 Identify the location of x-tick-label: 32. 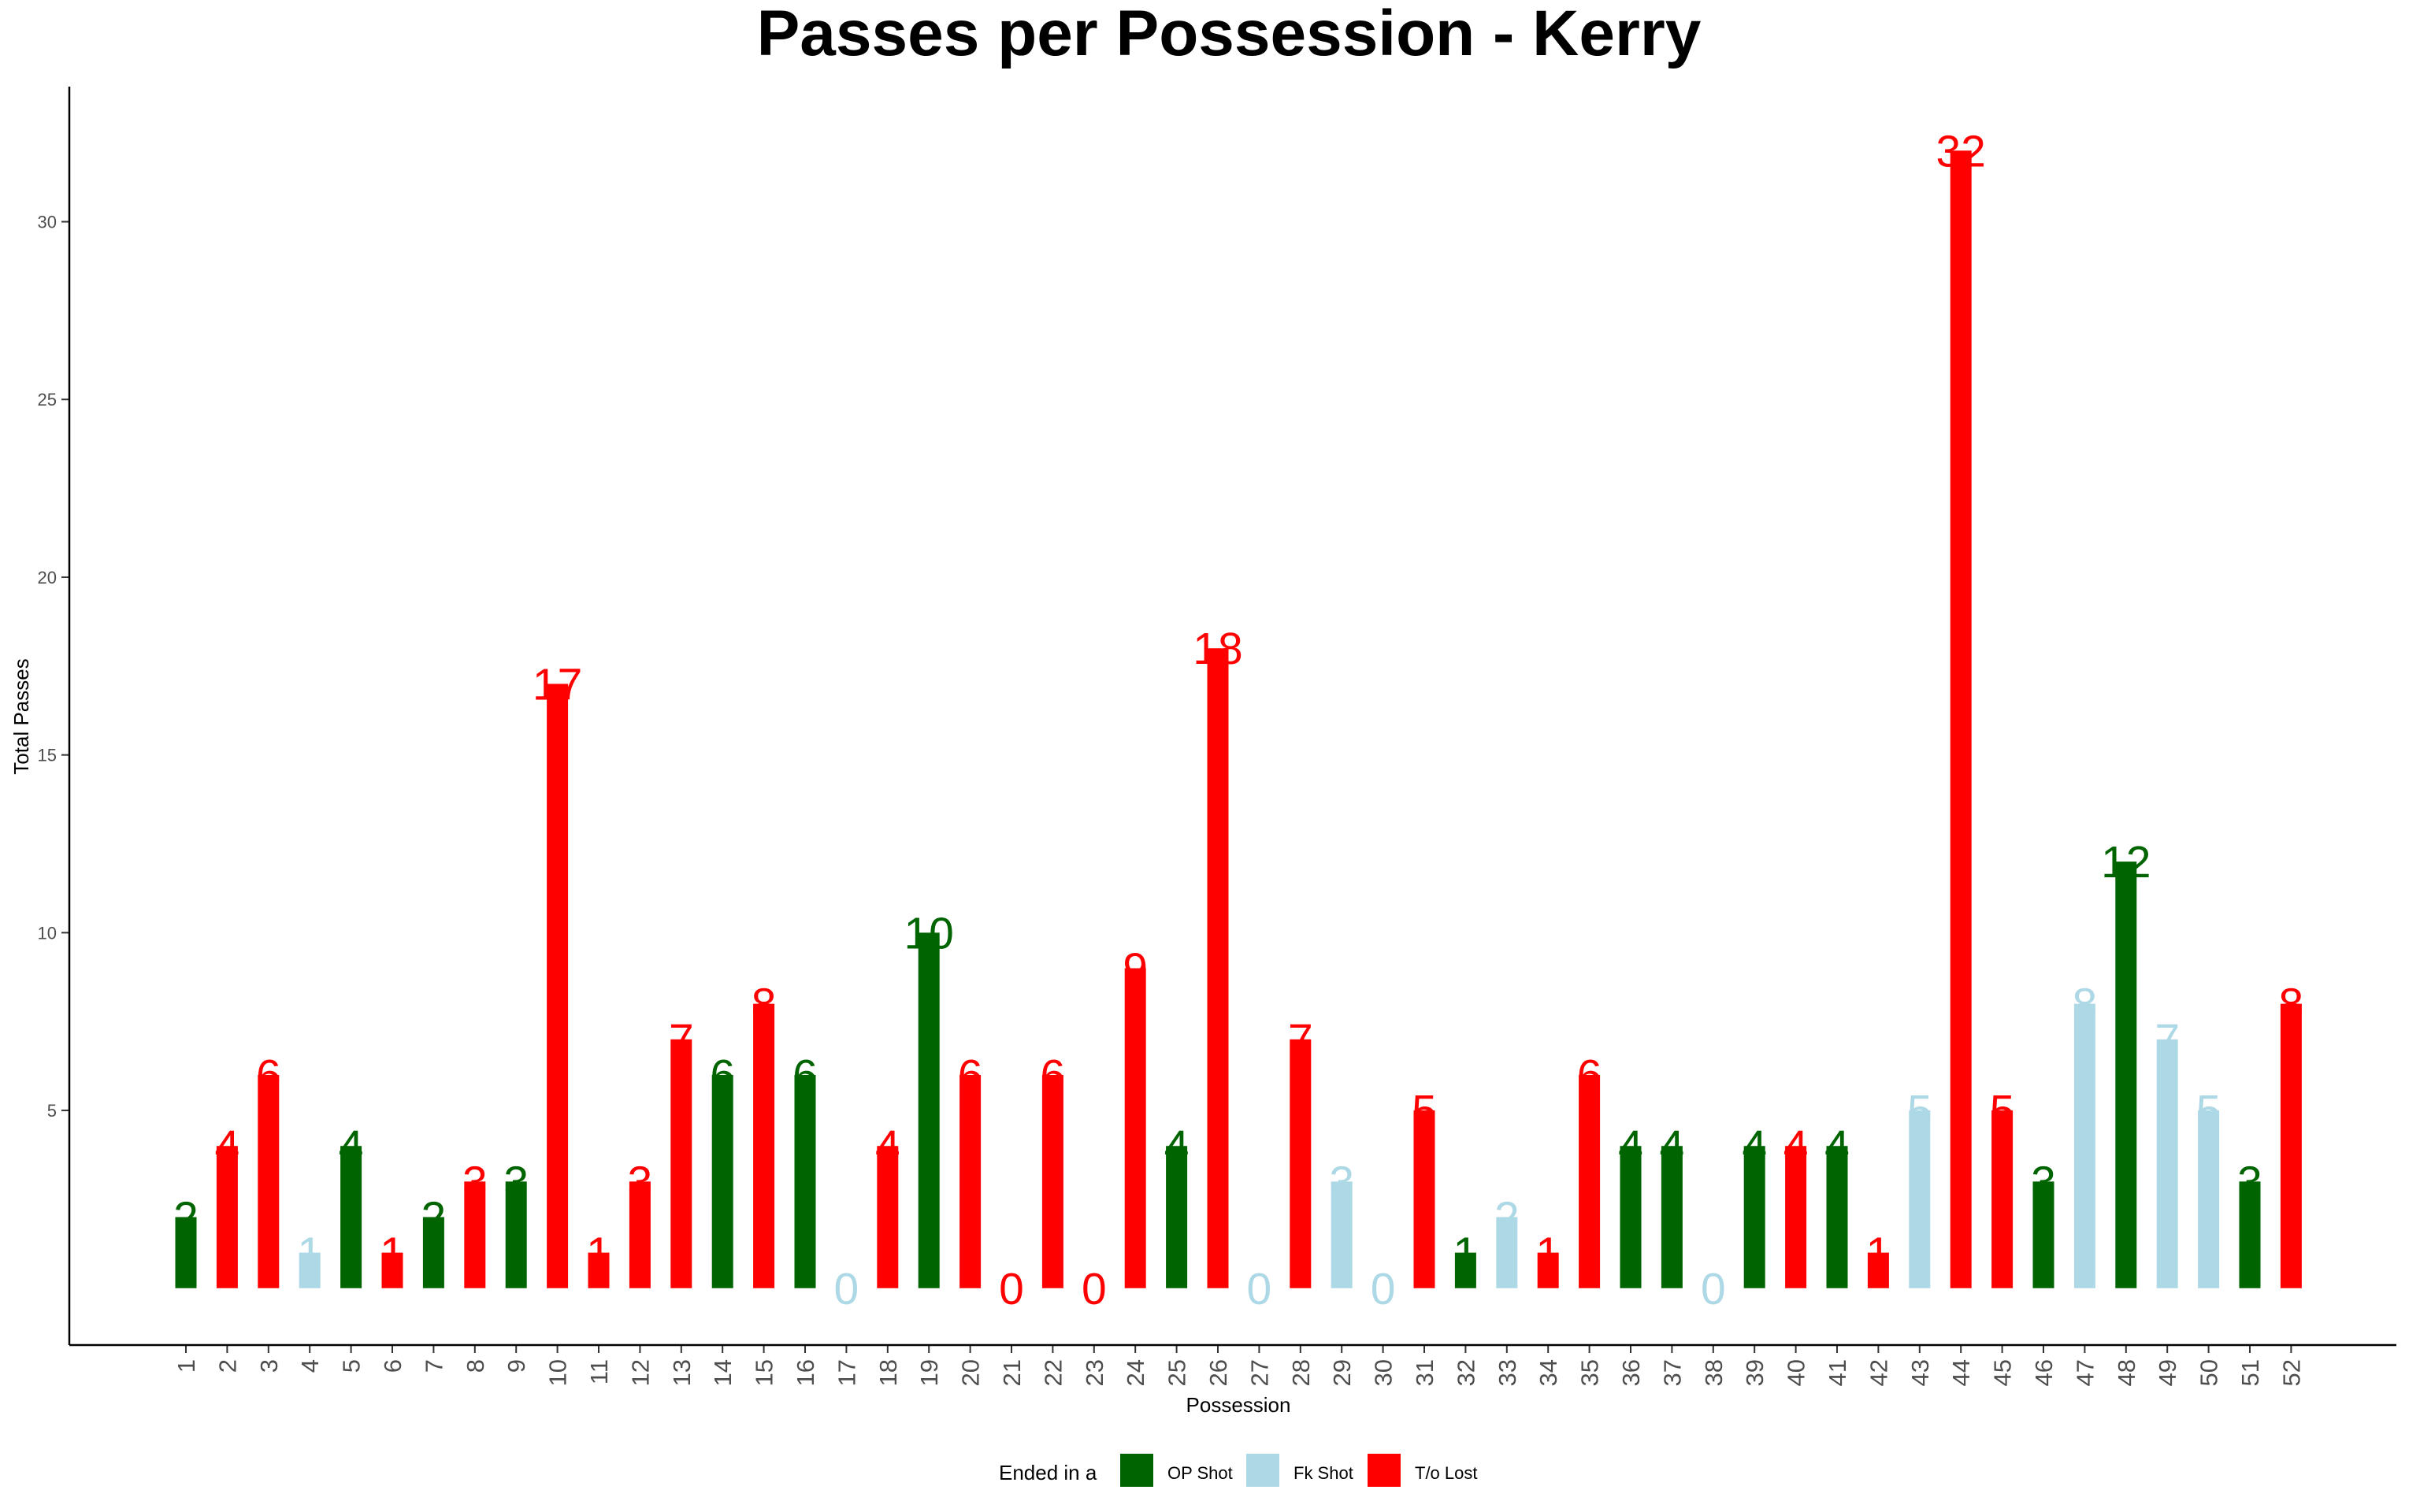
(1465, 1372).